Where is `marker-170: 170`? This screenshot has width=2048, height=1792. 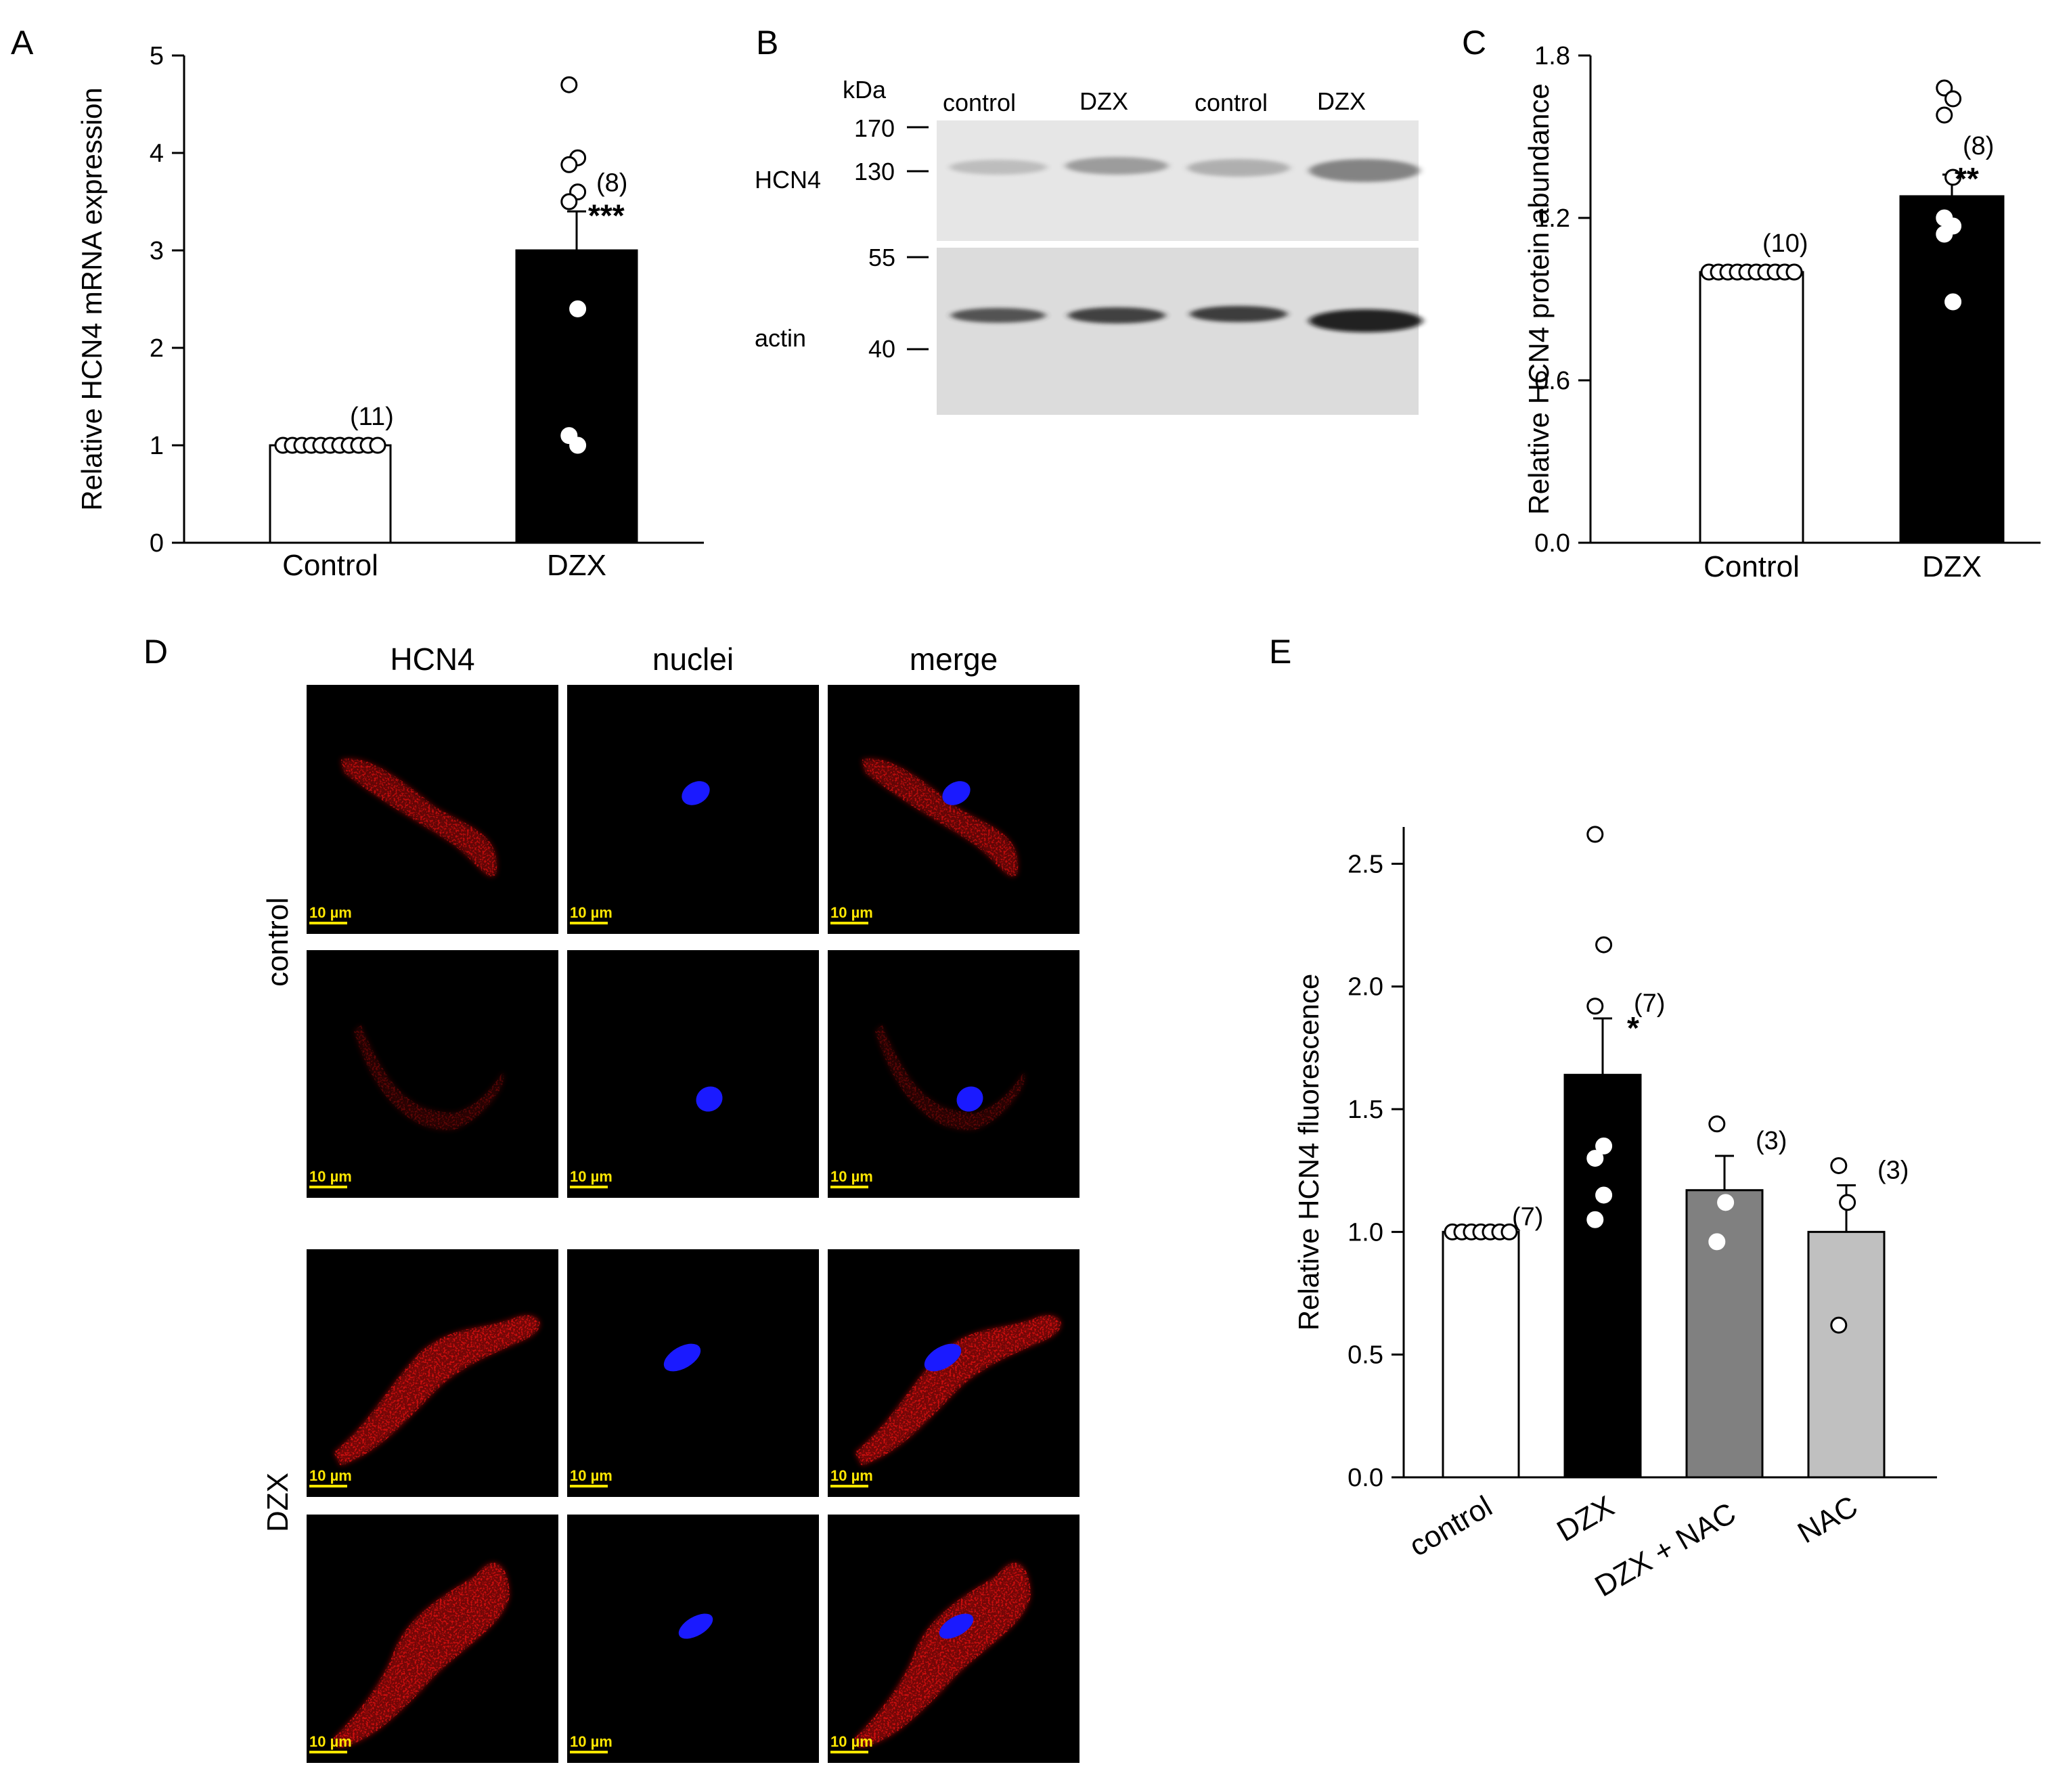
marker-170: 170 is located at coordinates (874, 128).